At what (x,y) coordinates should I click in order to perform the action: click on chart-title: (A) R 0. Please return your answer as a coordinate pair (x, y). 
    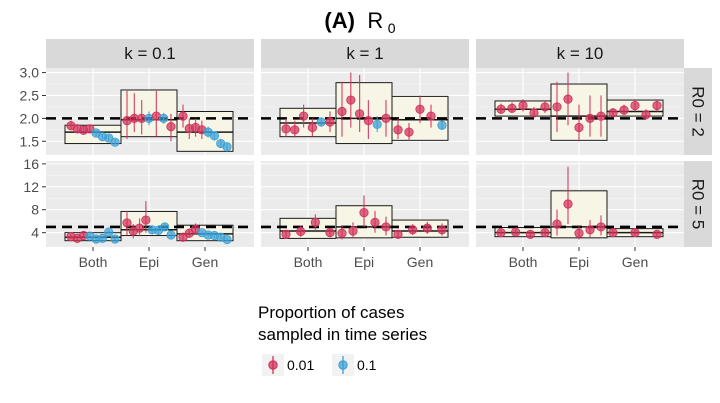
    Looking at the image, I should click on (359, 22).